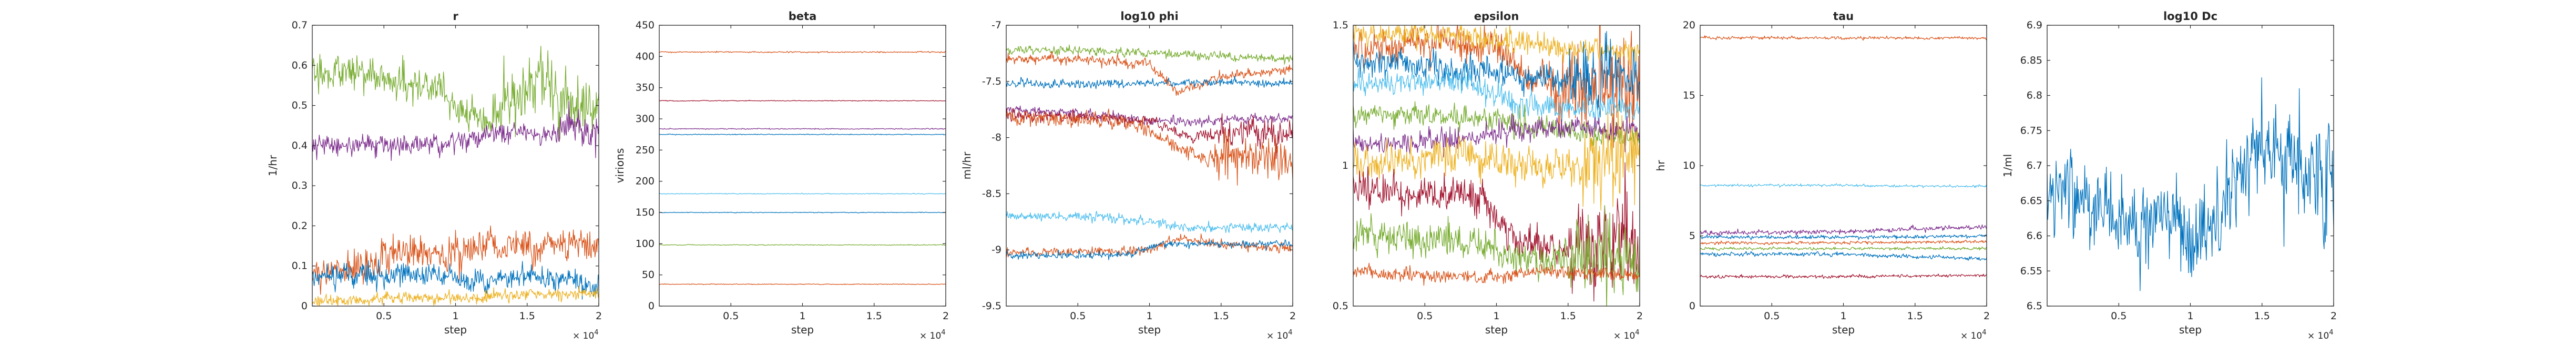 The image size is (2576, 345). Describe the element at coordinates (2007, 166) in the screenshot. I see `y-axis-label: 1/ml` at that location.